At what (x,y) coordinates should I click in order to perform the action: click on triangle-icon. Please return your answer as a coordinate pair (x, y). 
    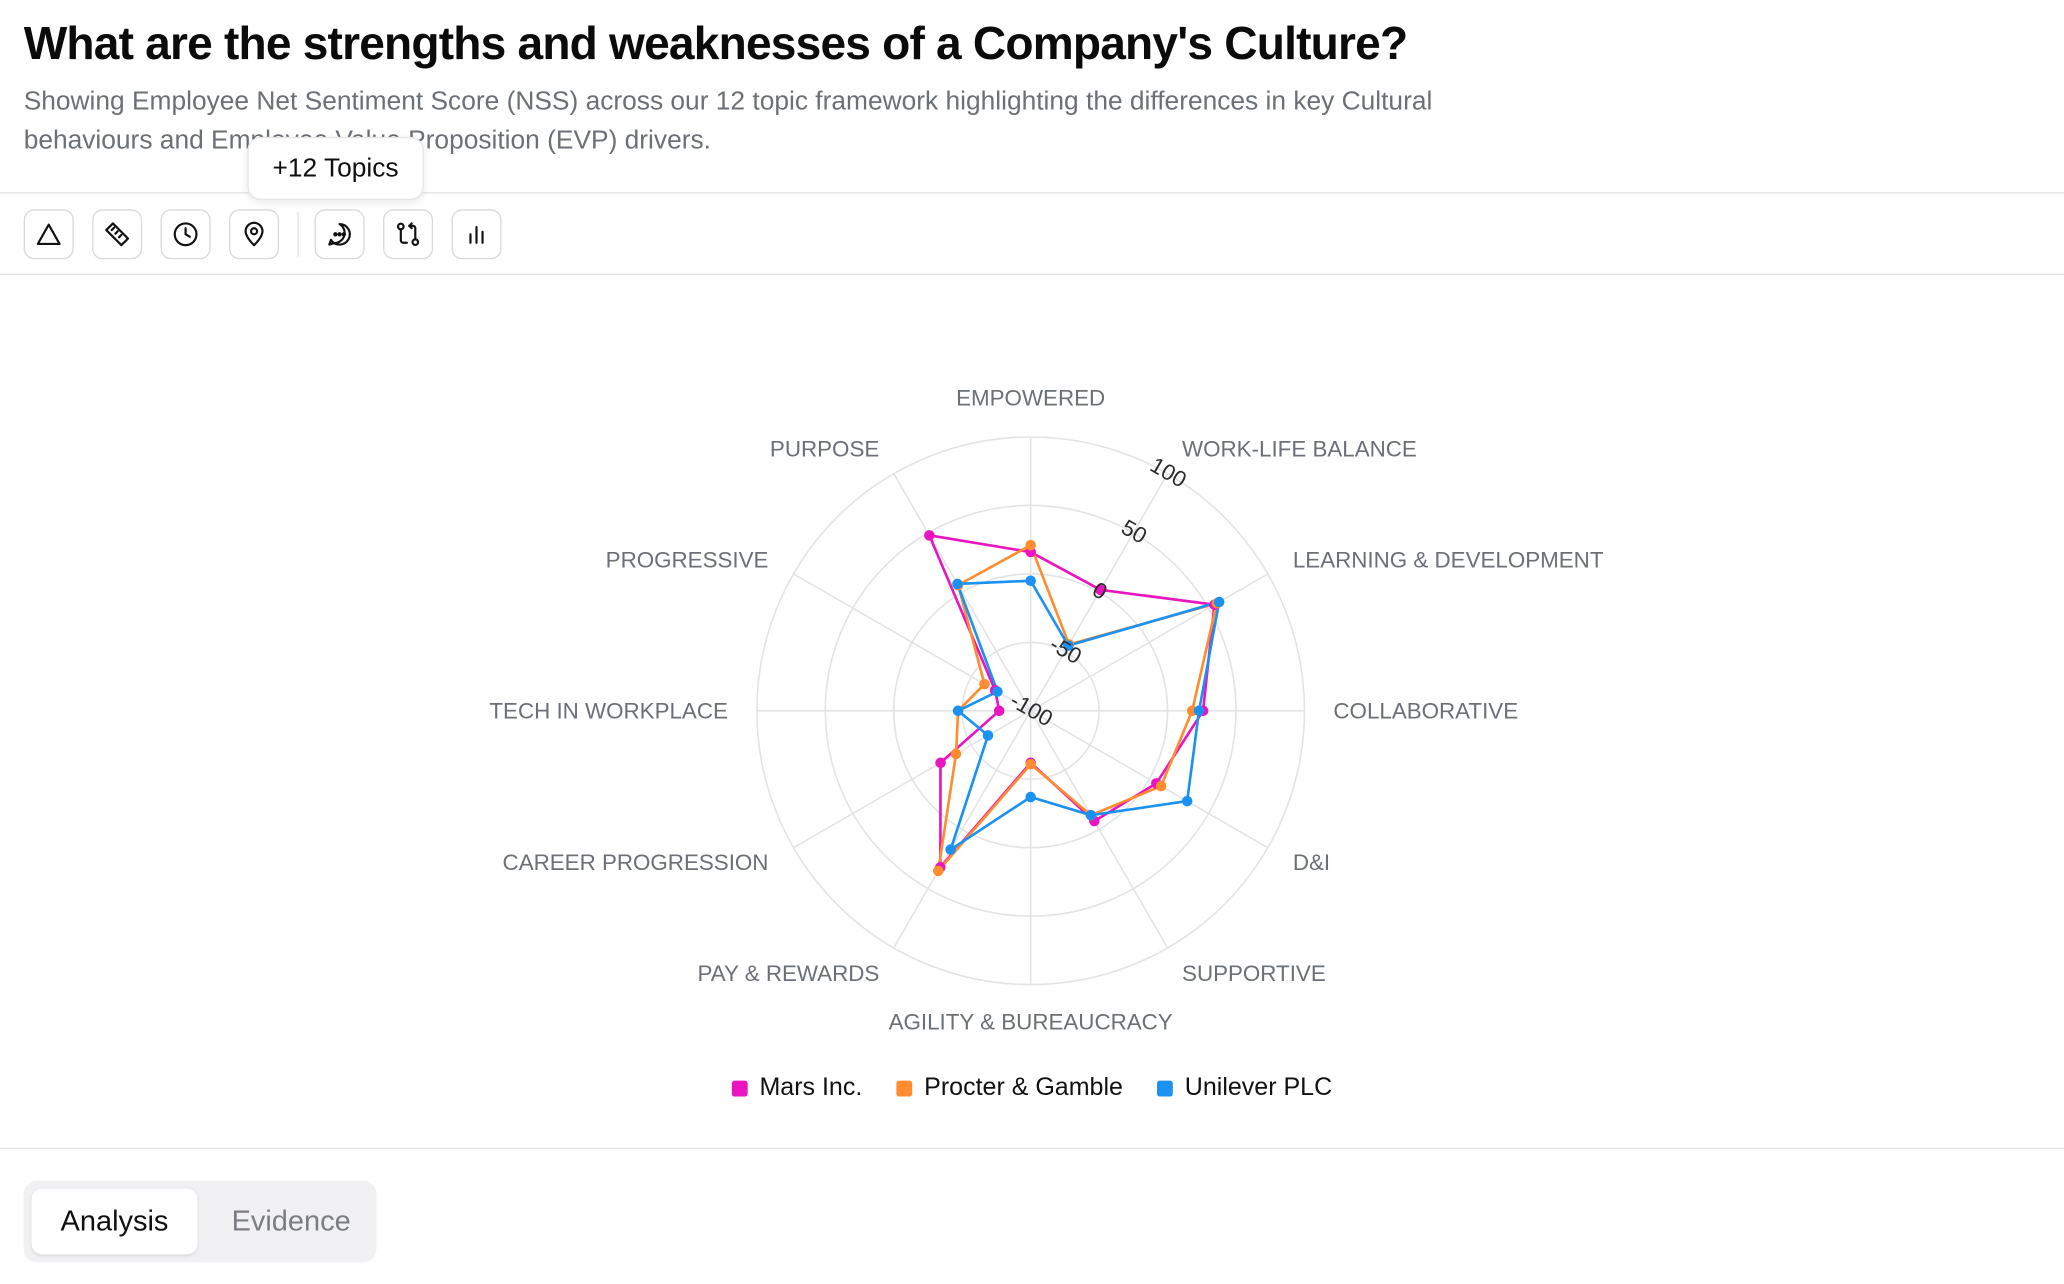
    Looking at the image, I should click on (48, 234).